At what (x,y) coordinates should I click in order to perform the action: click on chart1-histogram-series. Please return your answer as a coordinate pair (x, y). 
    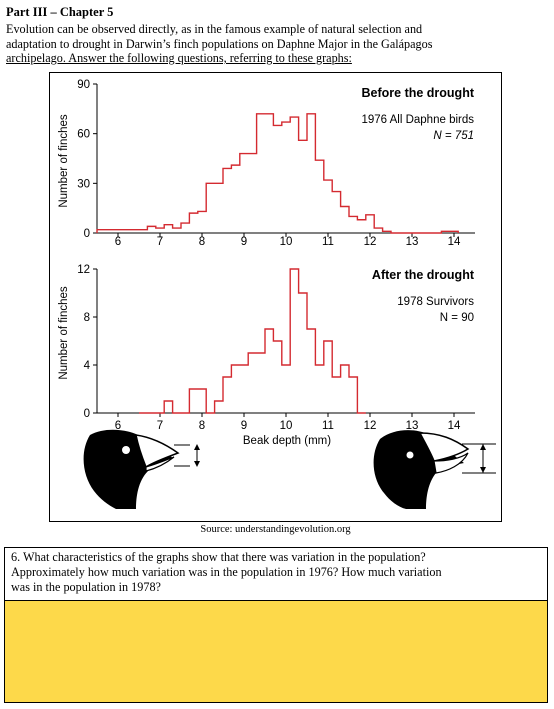
    Looking at the image, I should click on (277, 173).